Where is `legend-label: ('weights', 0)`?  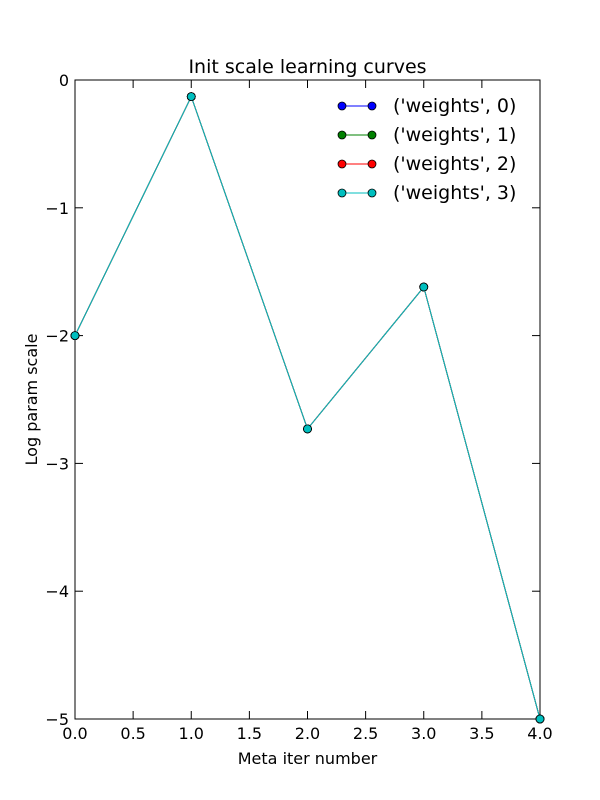 legend-label: ('weights', 0) is located at coordinates (454, 106).